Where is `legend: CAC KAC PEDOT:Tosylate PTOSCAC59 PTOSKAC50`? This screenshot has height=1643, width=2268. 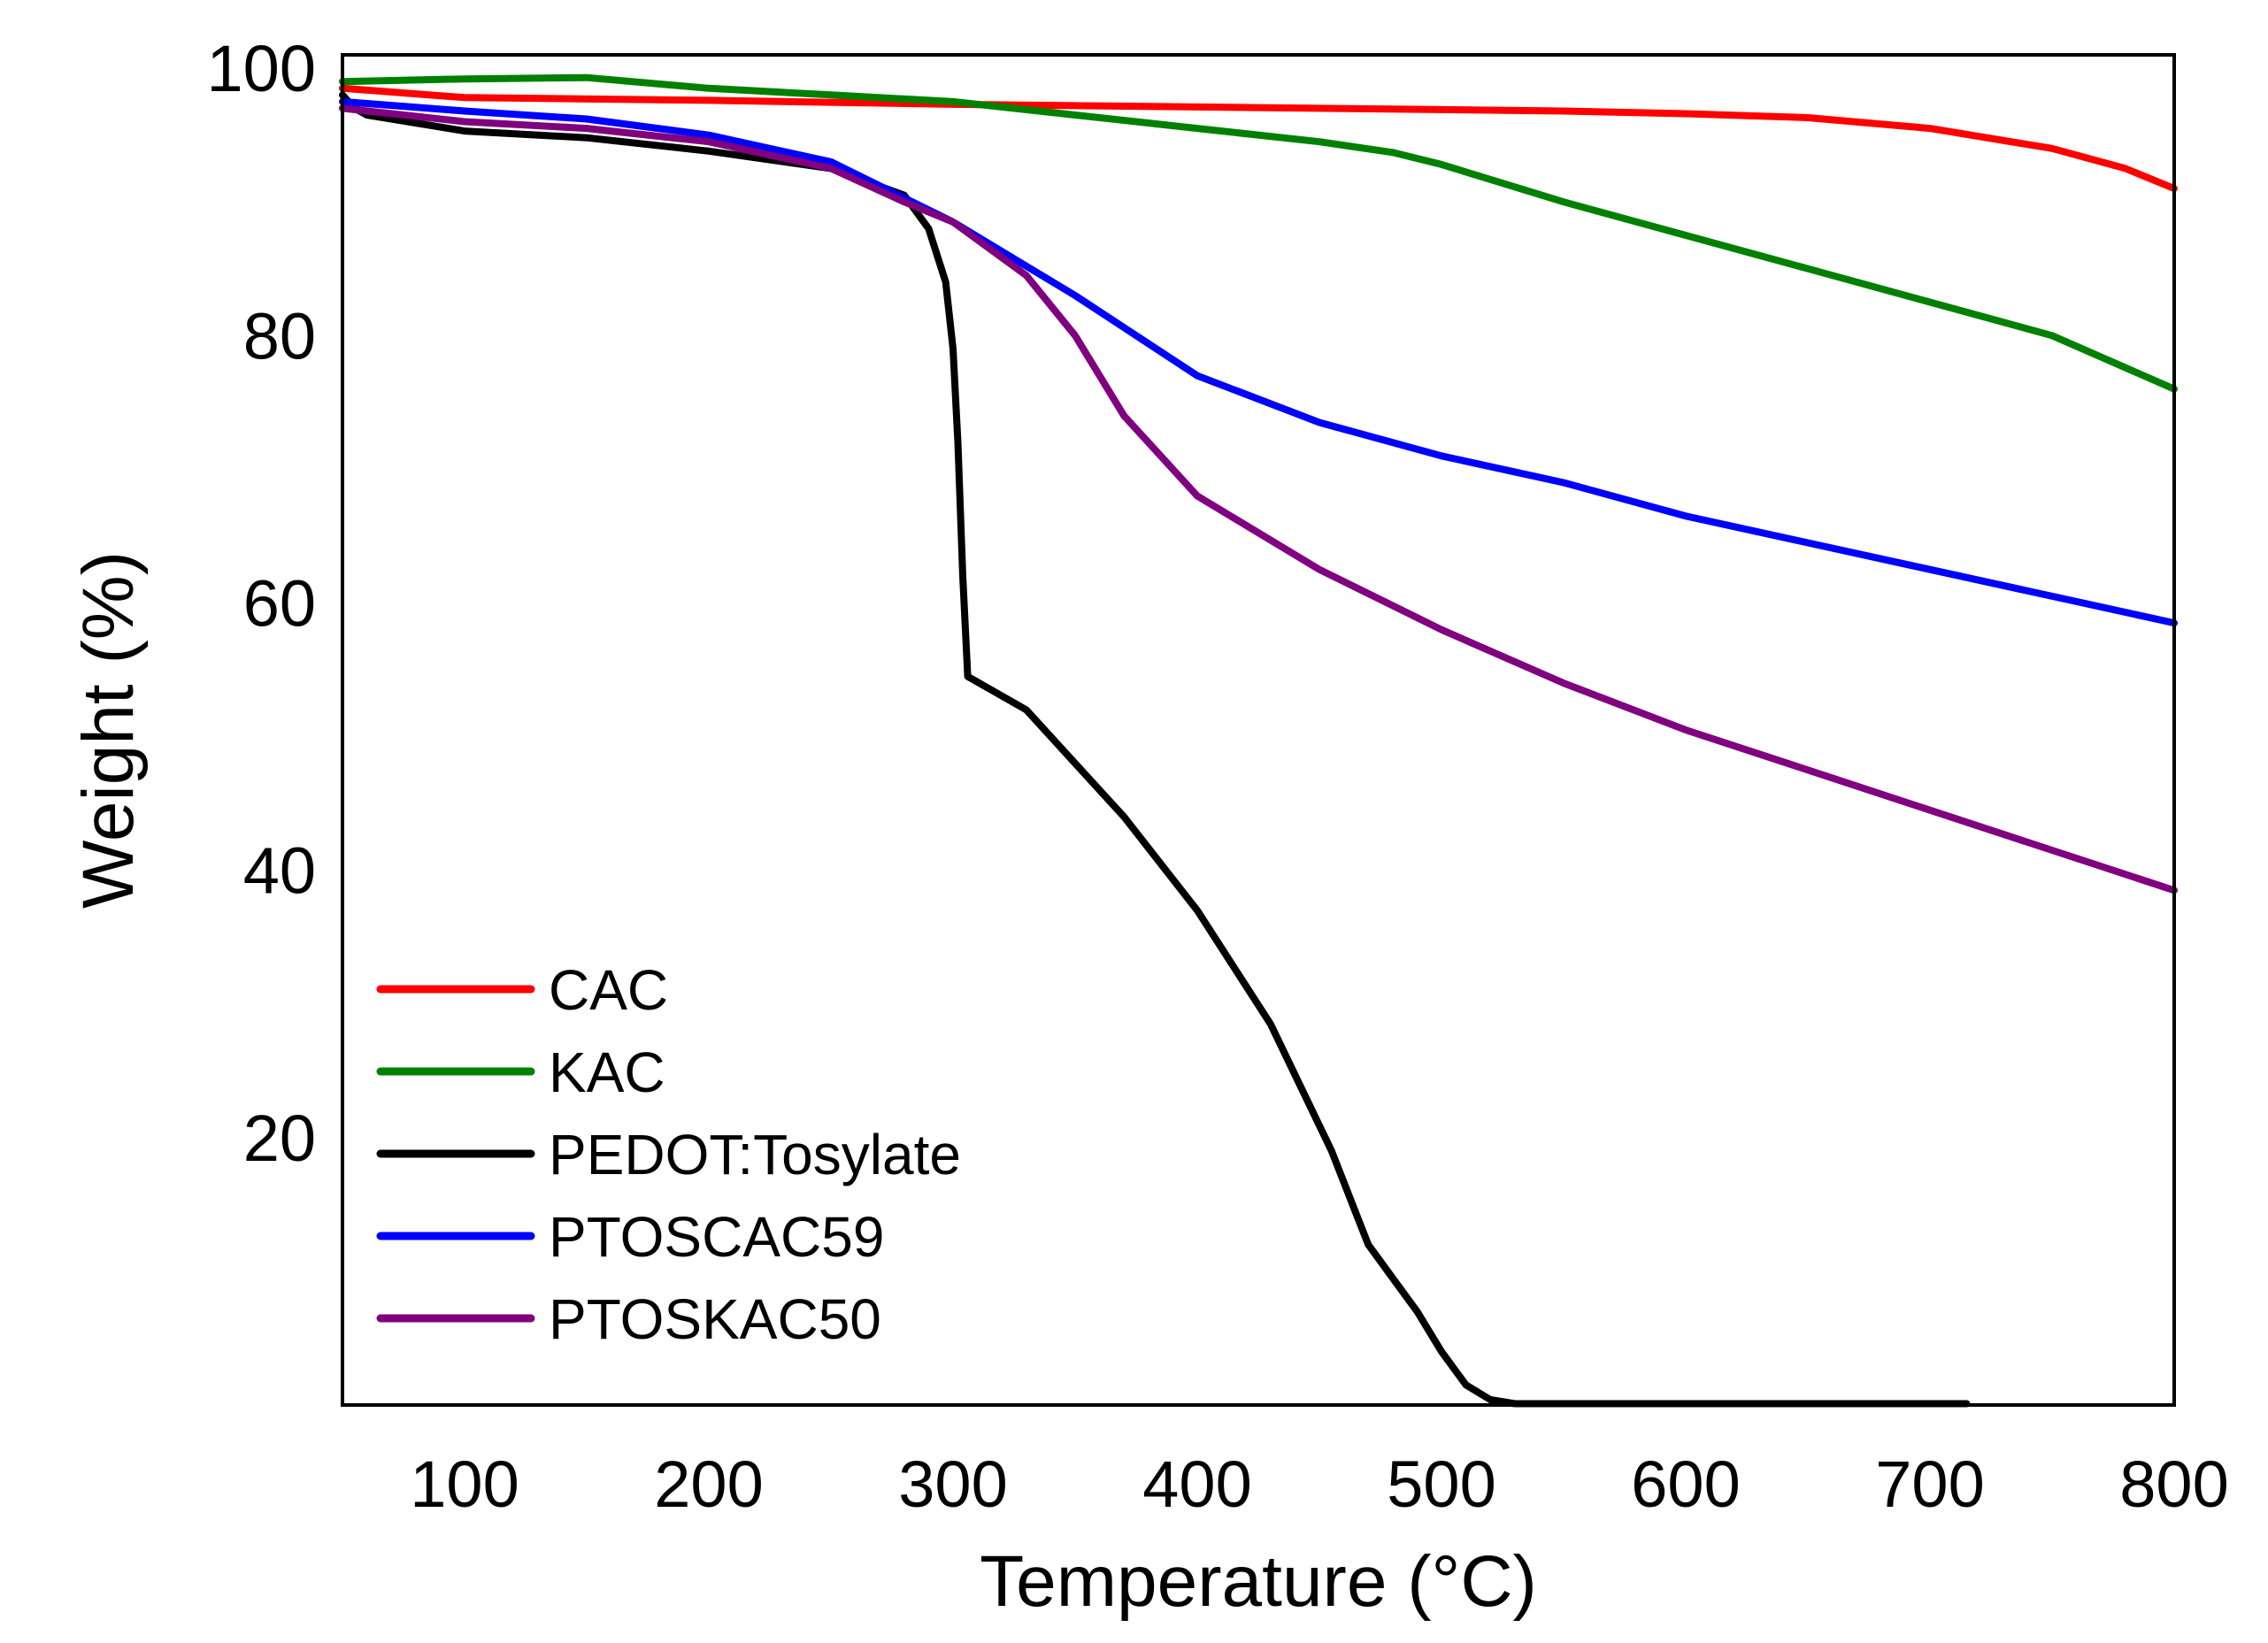
legend: CAC KAC PEDOT:Tosylate PTOSCAC59 PTOSKAC50 is located at coordinates (668, 1154).